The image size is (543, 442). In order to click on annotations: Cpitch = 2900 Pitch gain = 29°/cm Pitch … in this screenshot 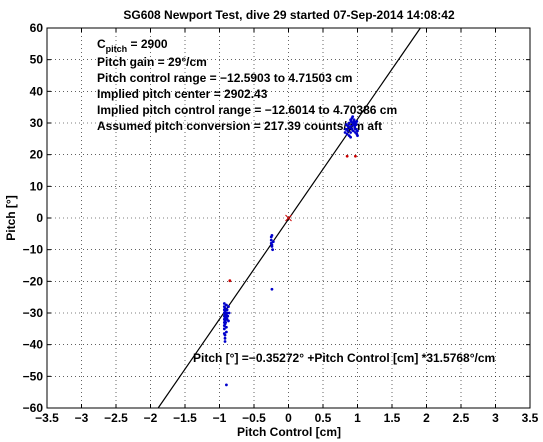, I will do `click(247, 85)`.